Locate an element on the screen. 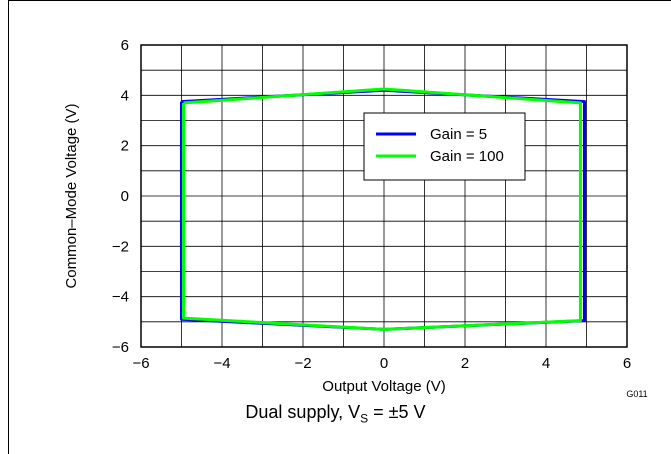  x-tick-label: 4 is located at coordinates (546, 363).